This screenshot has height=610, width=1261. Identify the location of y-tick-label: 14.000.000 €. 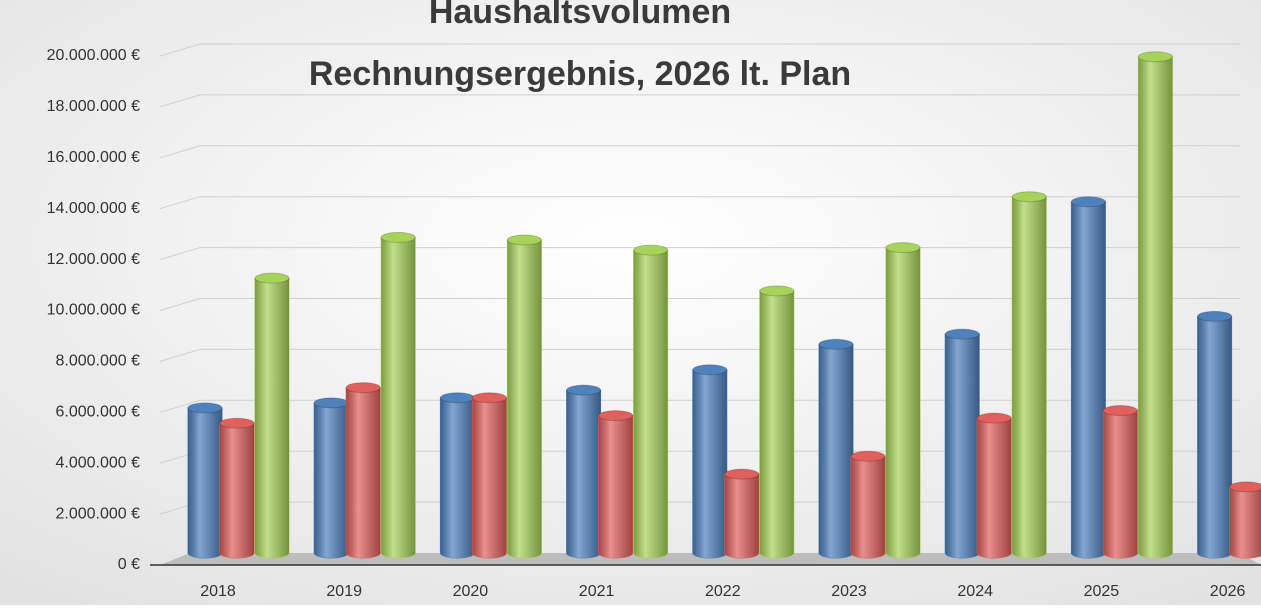
(94, 208).